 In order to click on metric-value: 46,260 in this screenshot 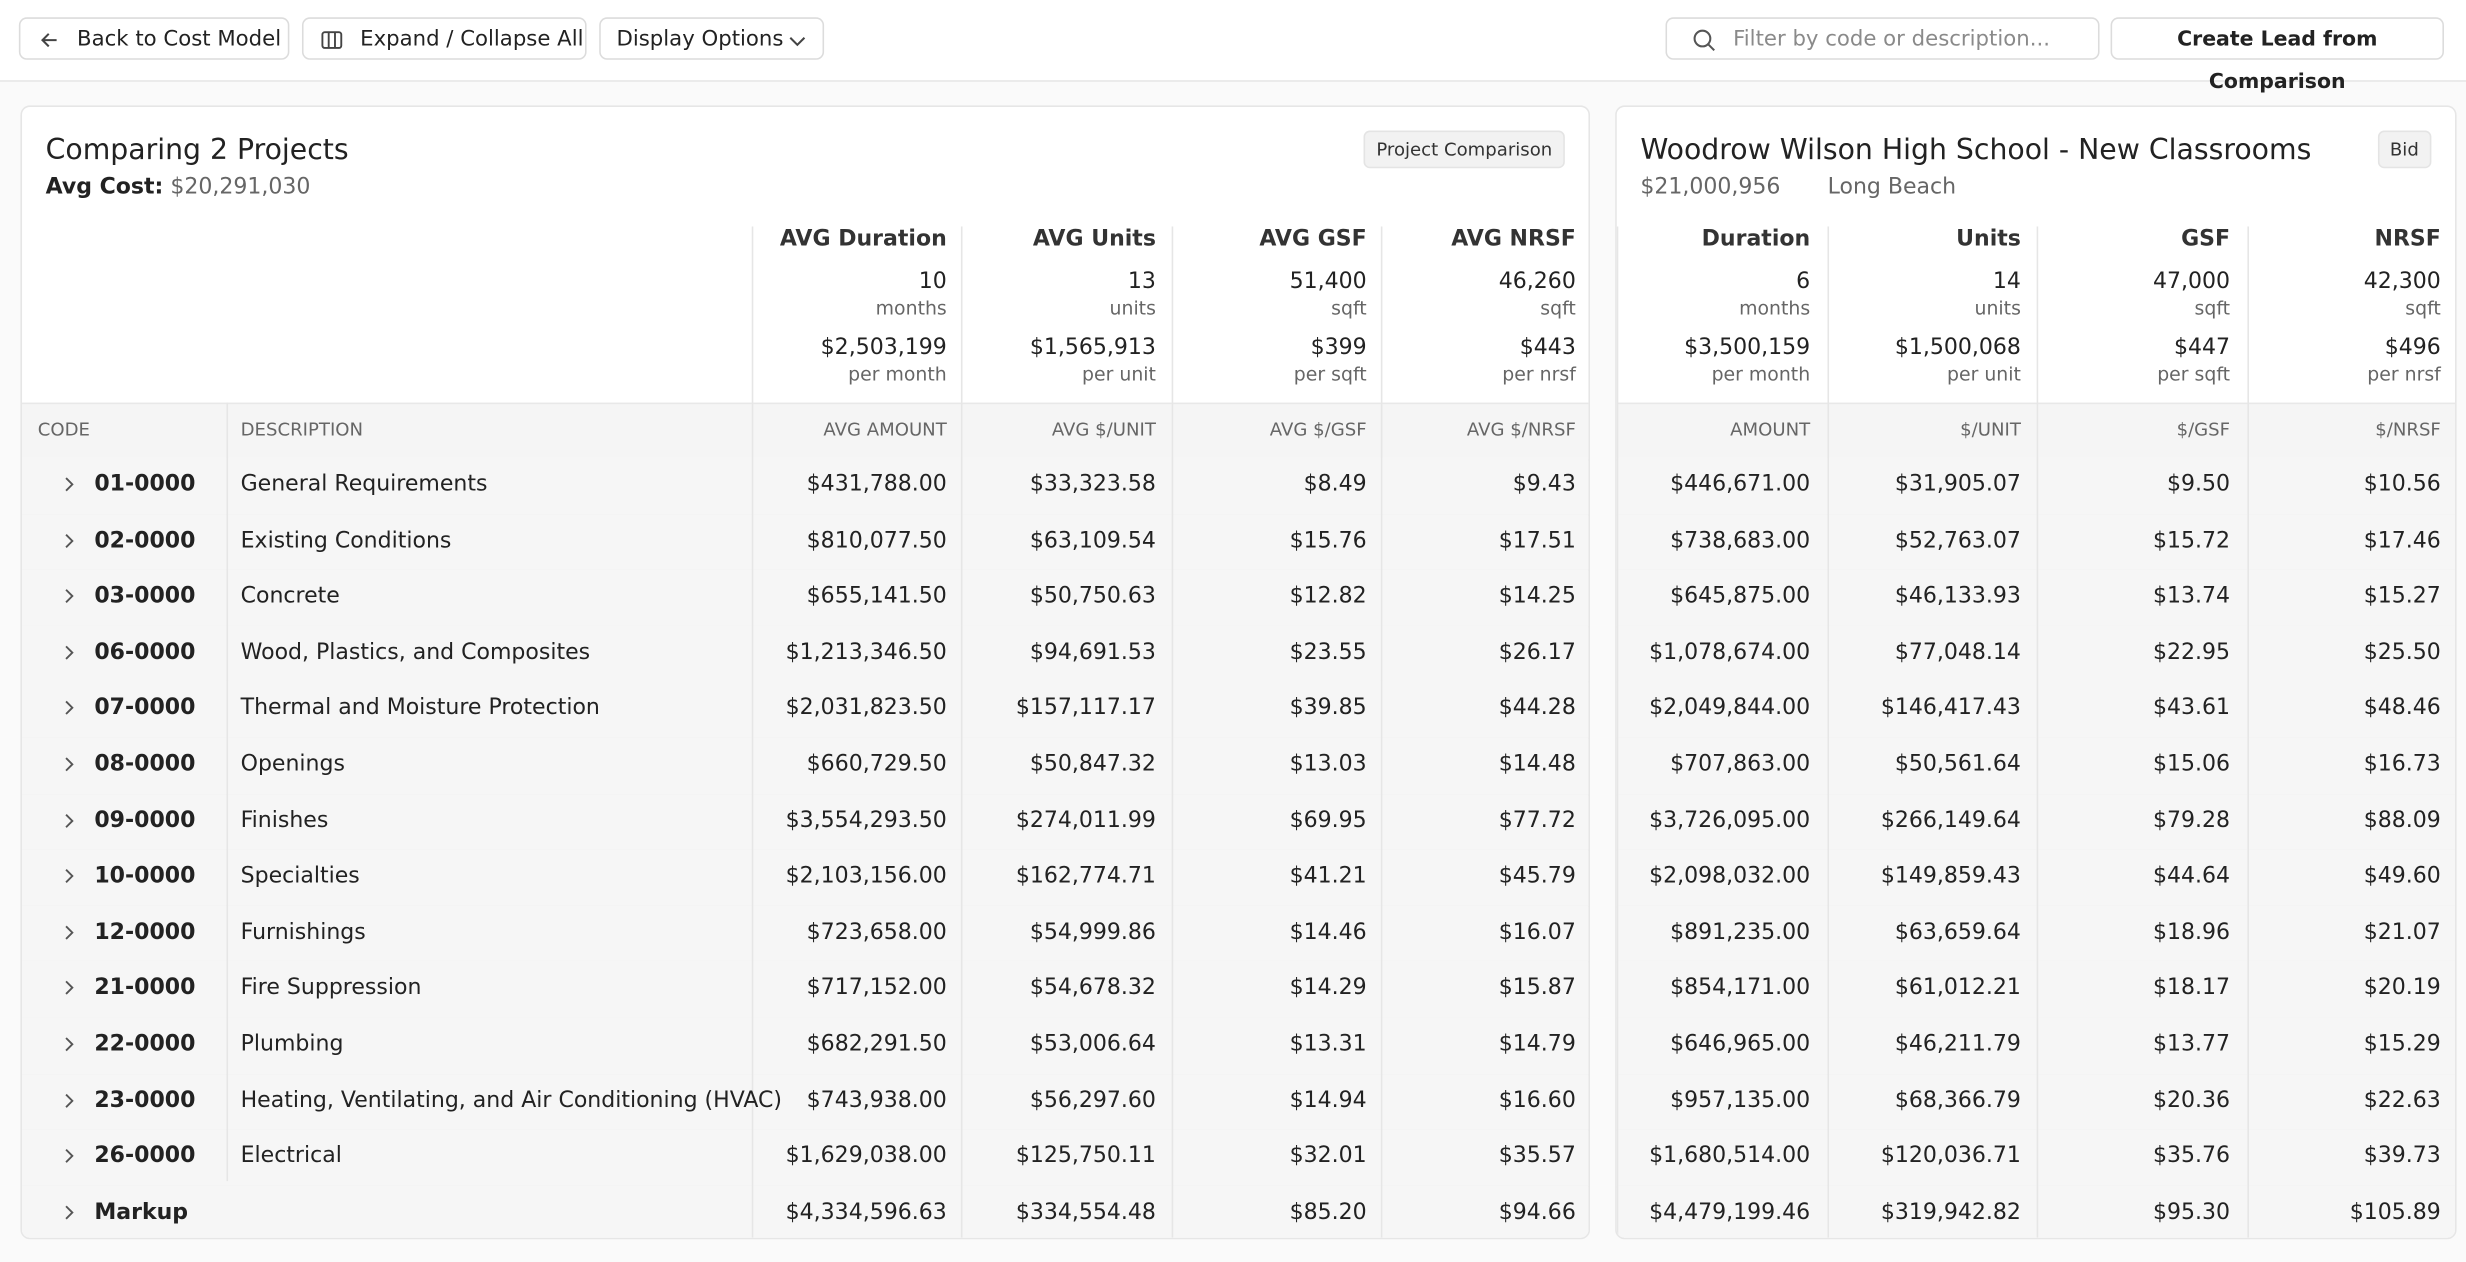, I will do `click(1537, 281)`.